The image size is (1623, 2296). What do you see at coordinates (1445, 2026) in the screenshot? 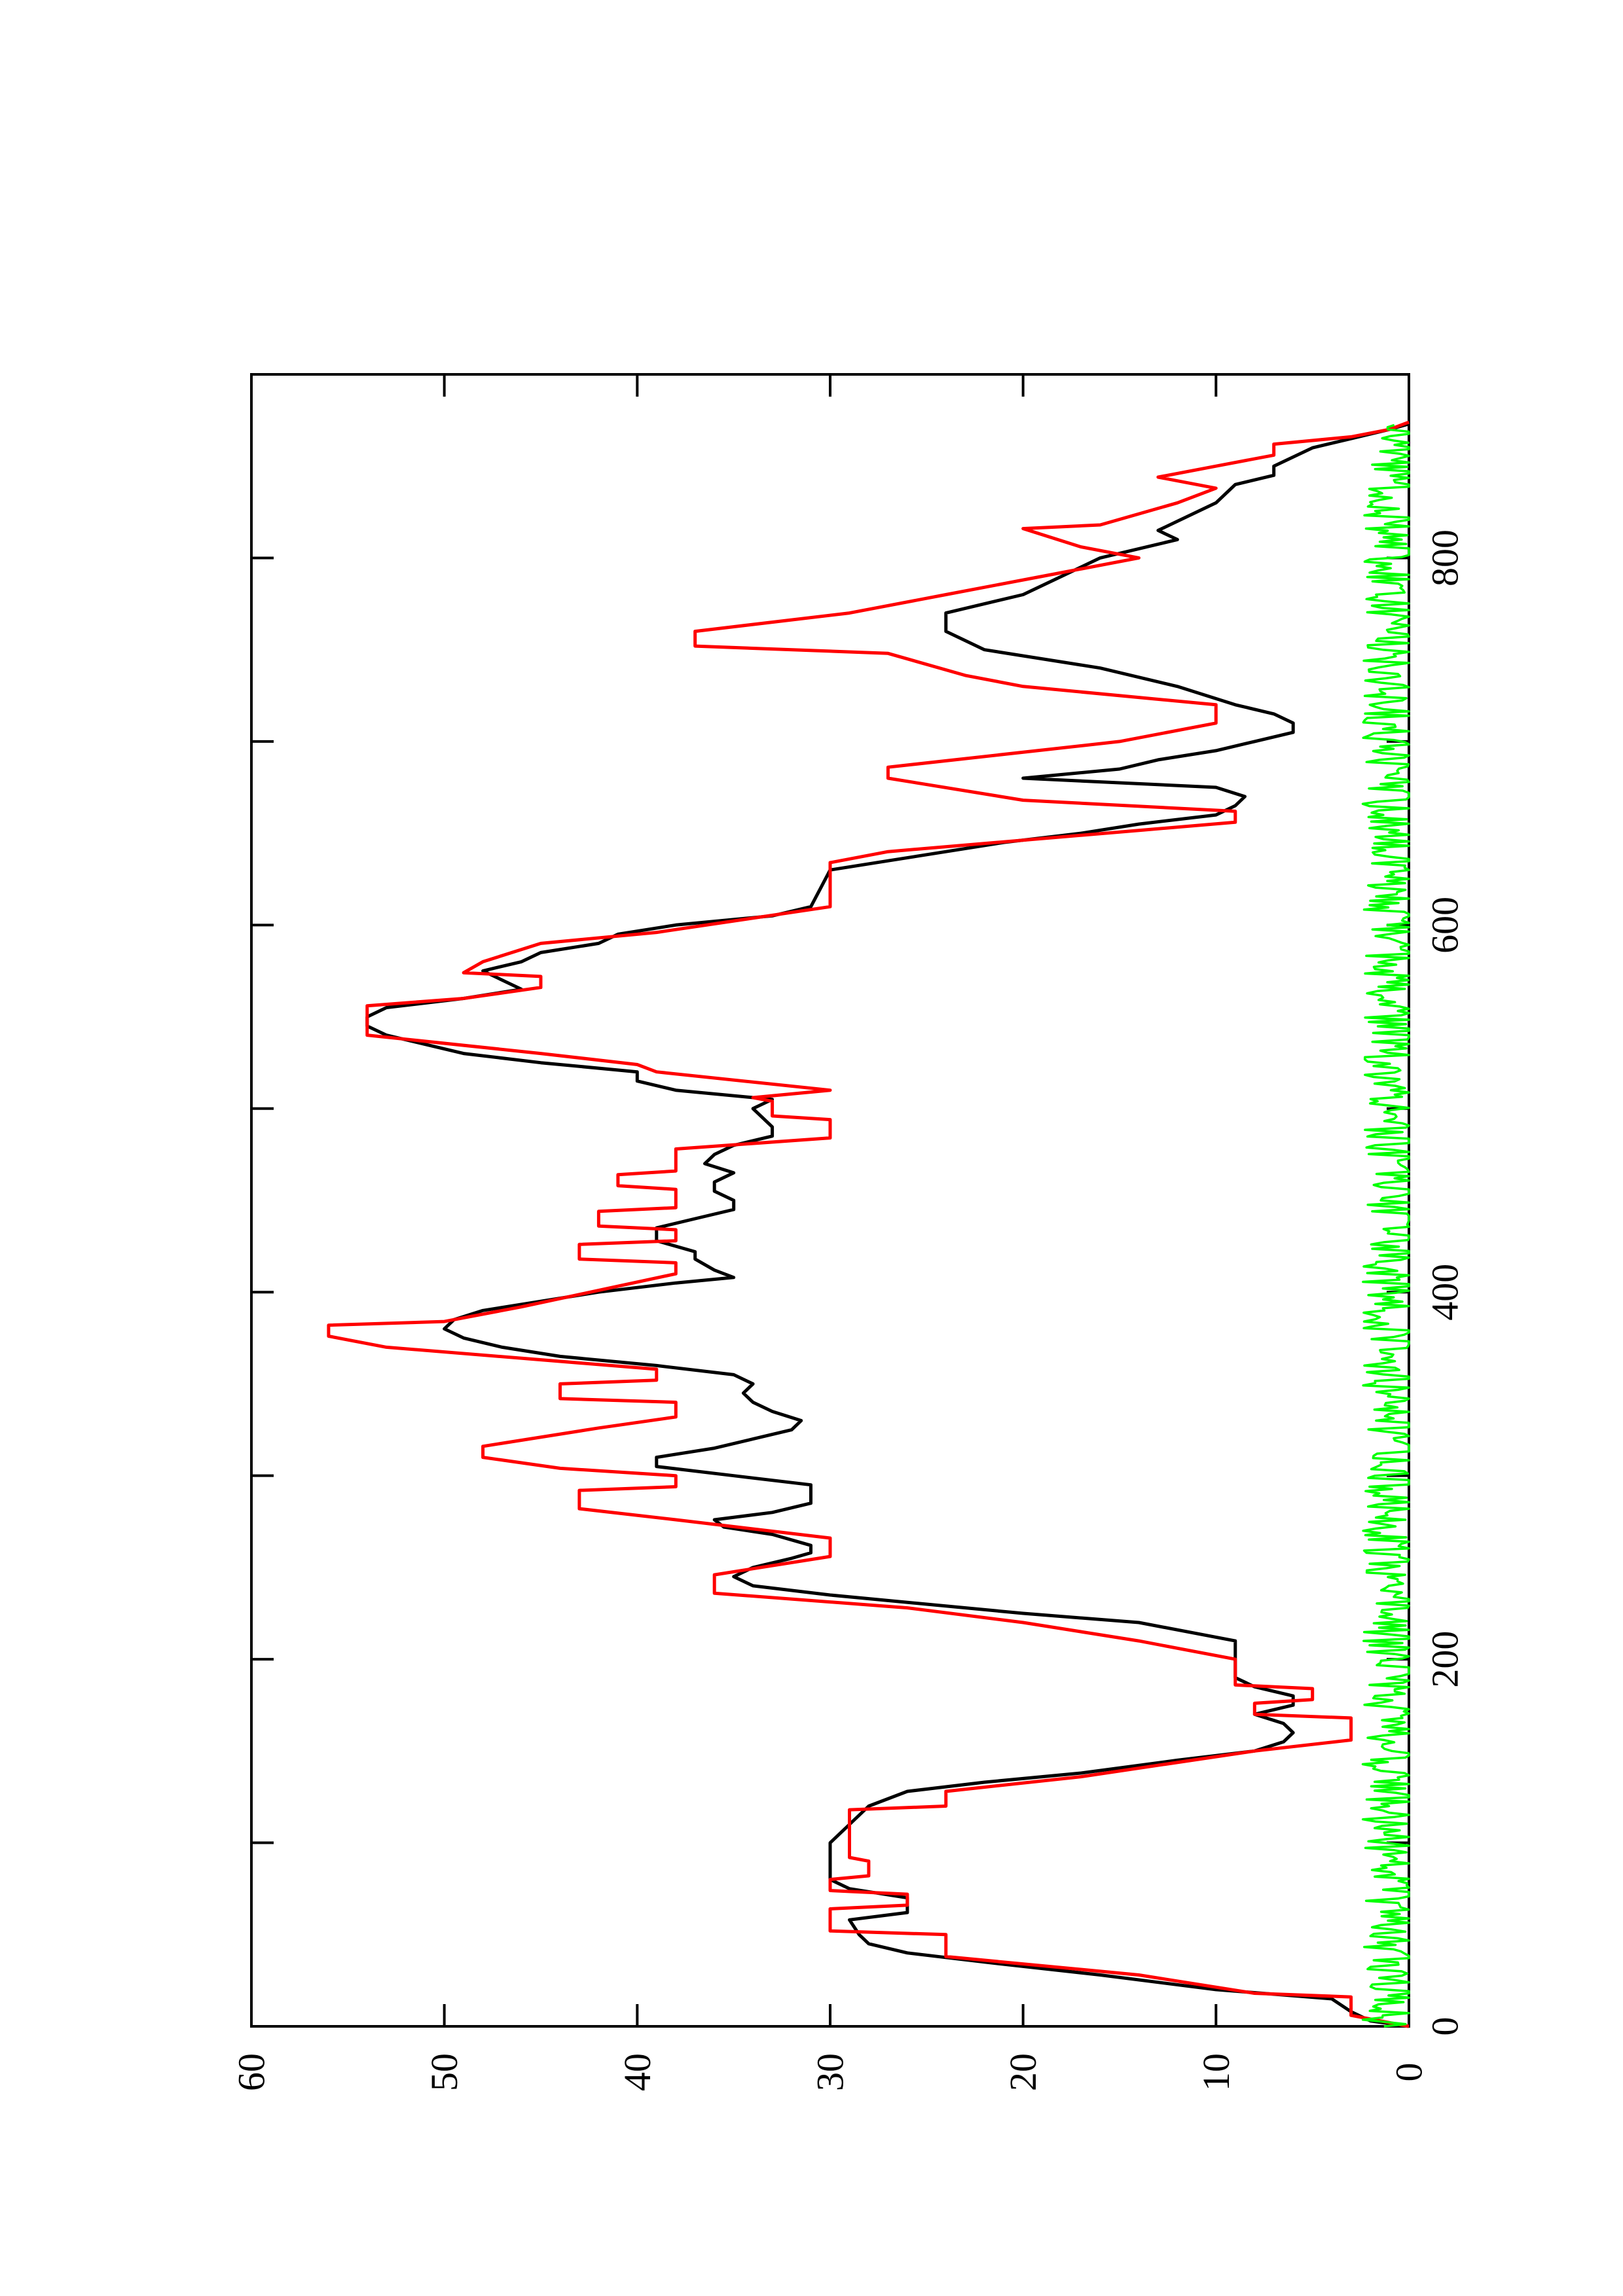
I see `x-tick-label: 0` at bounding box center [1445, 2026].